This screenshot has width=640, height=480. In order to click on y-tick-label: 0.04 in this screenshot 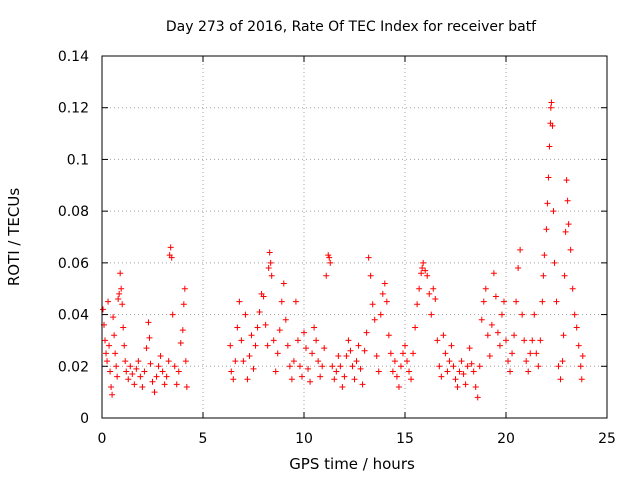, I will do `click(73, 316)`.